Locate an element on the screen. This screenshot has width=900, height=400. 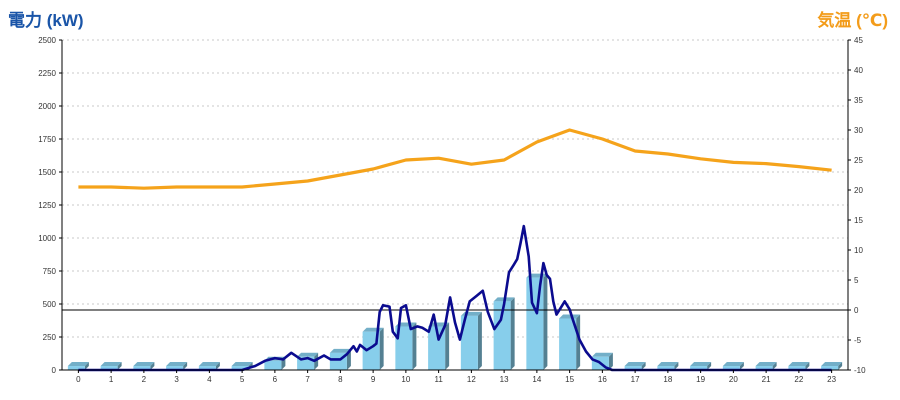
right-tick-label: 15 is located at coordinates (858, 220).